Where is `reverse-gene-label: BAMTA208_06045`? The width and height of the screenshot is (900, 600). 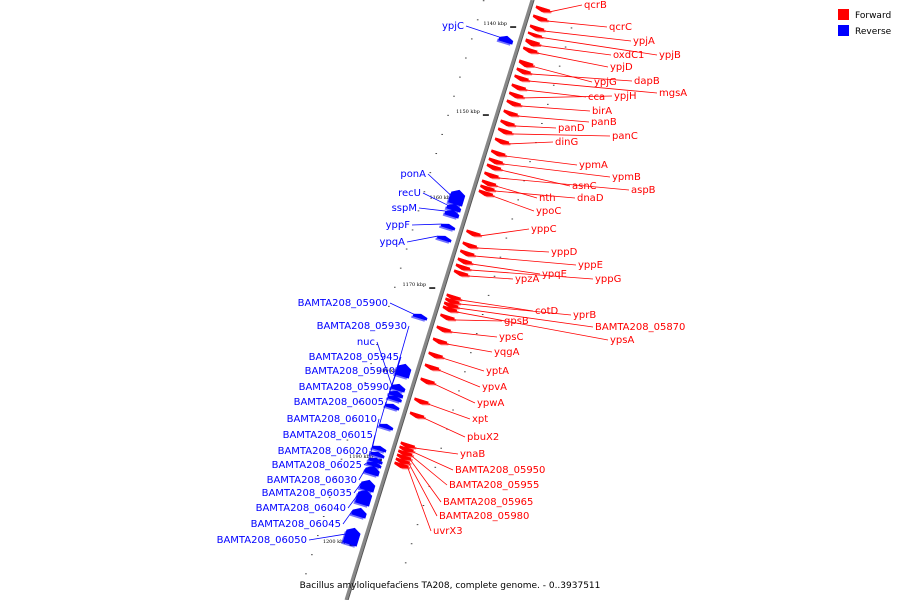
reverse-gene-label: BAMTA208_06045 is located at coordinates (296, 524).